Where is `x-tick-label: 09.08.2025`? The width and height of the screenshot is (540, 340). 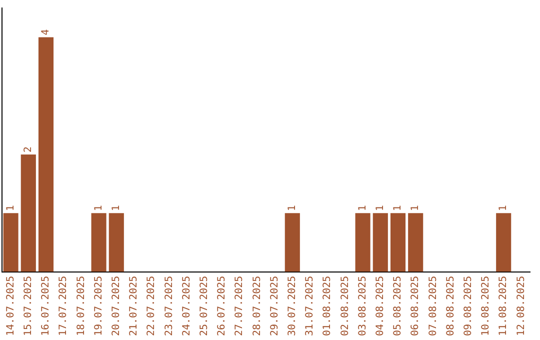 x-tick-label: 09.08.2025 is located at coordinates (468, 306).